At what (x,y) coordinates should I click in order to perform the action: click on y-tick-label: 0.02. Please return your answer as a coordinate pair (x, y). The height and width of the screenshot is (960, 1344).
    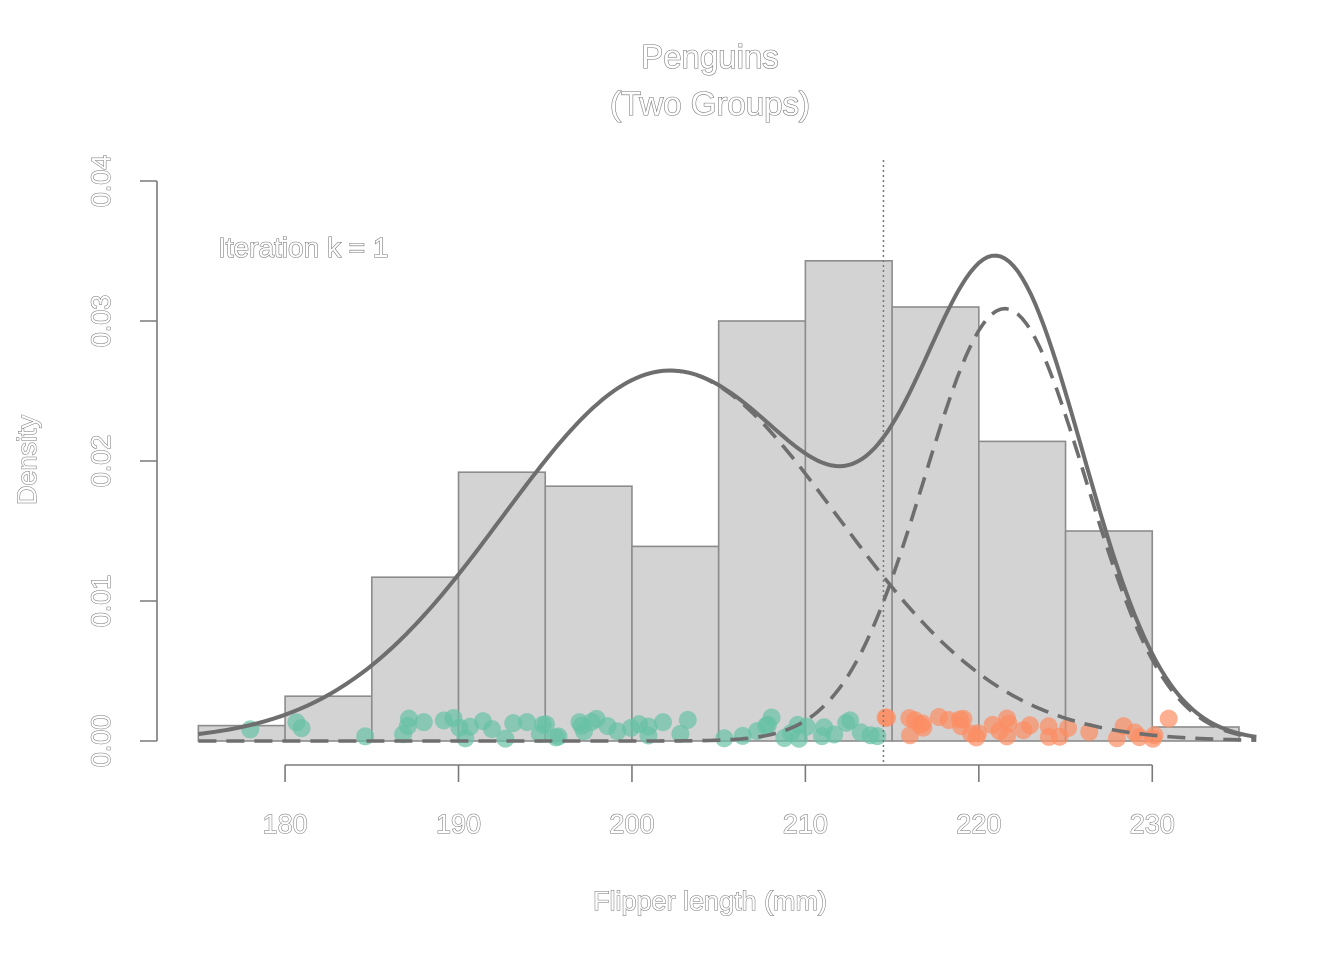
    Looking at the image, I should click on (101, 461).